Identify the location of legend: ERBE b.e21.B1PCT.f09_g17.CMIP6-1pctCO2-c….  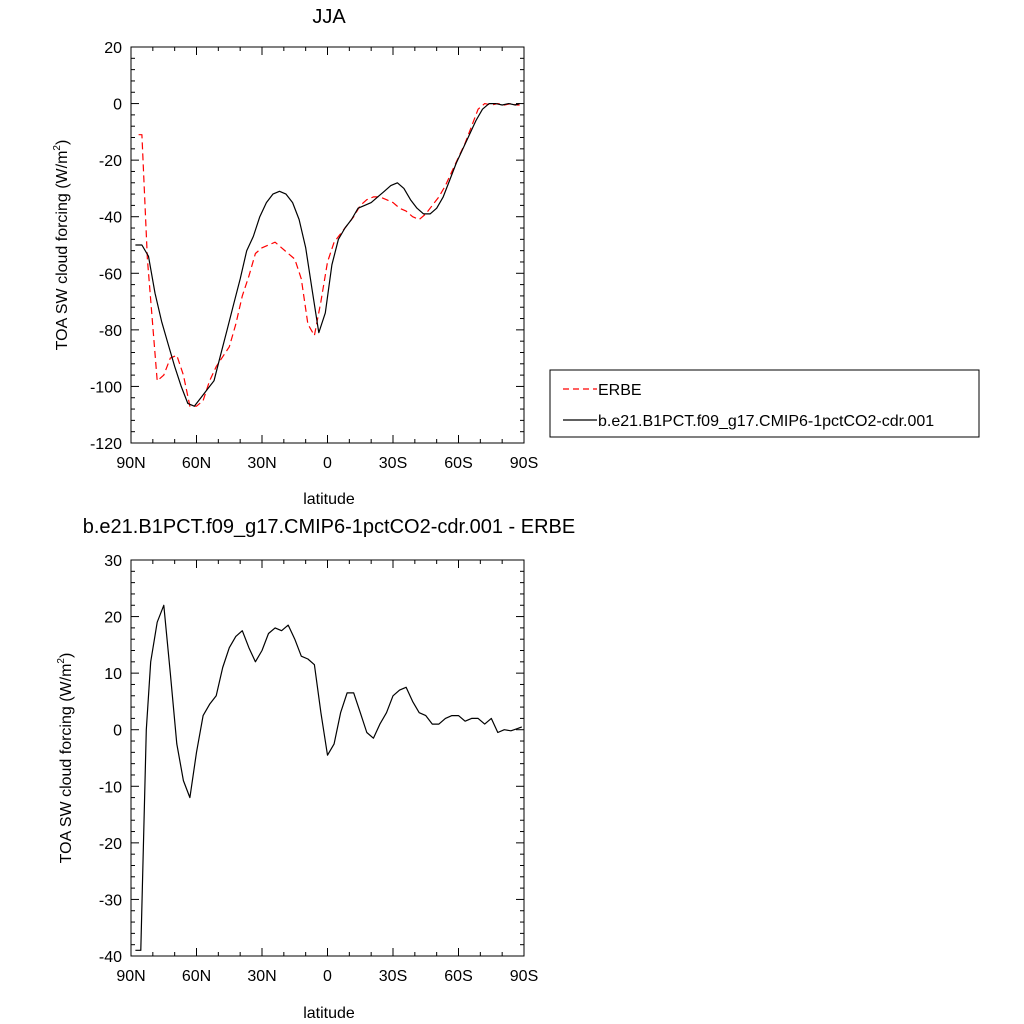
(764, 403).